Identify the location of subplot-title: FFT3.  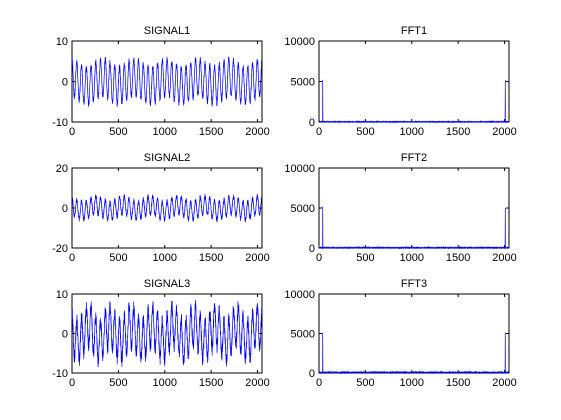
(414, 284).